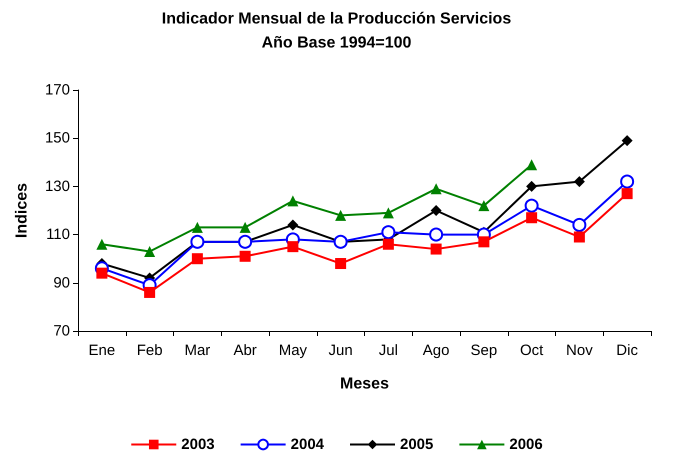 Image resolution: width=673 pixels, height=459 pixels. Describe the element at coordinates (580, 350) in the screenshot. I see `x-tick-label: Nov` at that location.